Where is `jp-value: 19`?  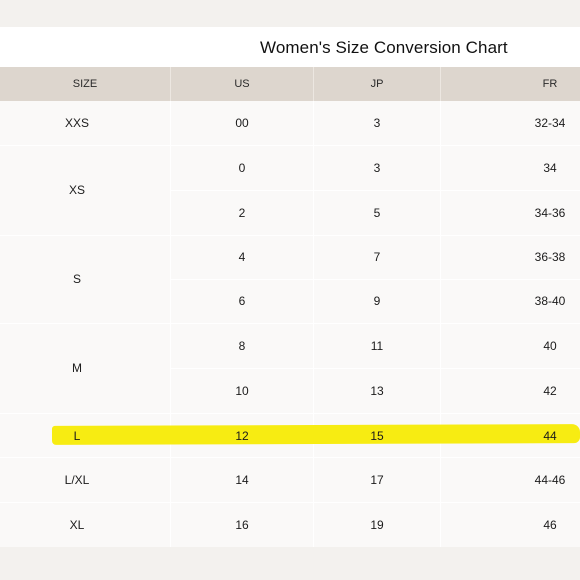 jp-value: 19 is located at coordinates (377, 525).